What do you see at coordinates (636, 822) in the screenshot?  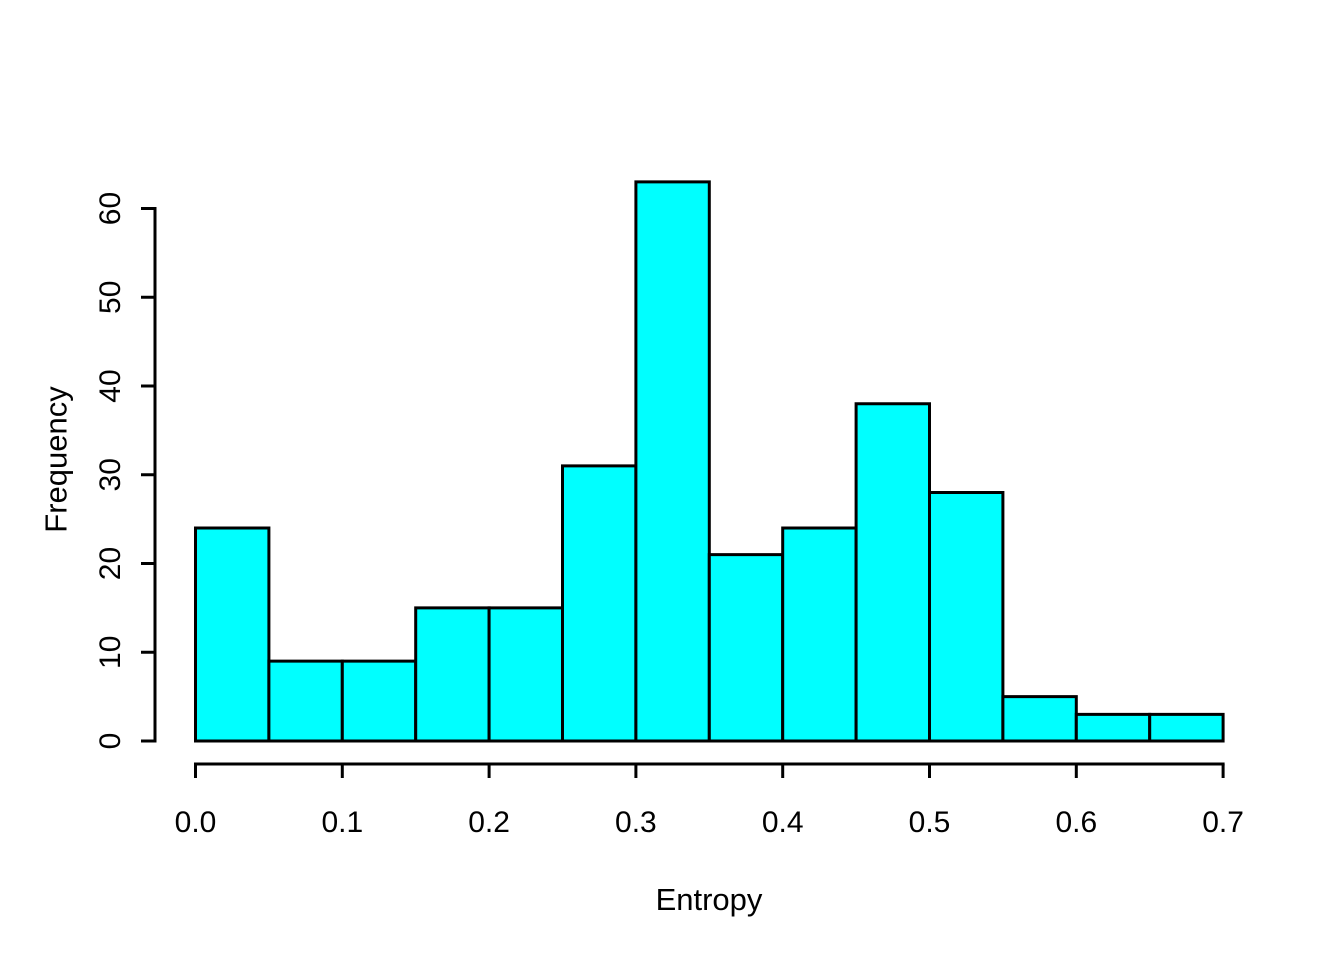 I see `x-tick-label: 0.3` at bounding box center [636, 822].